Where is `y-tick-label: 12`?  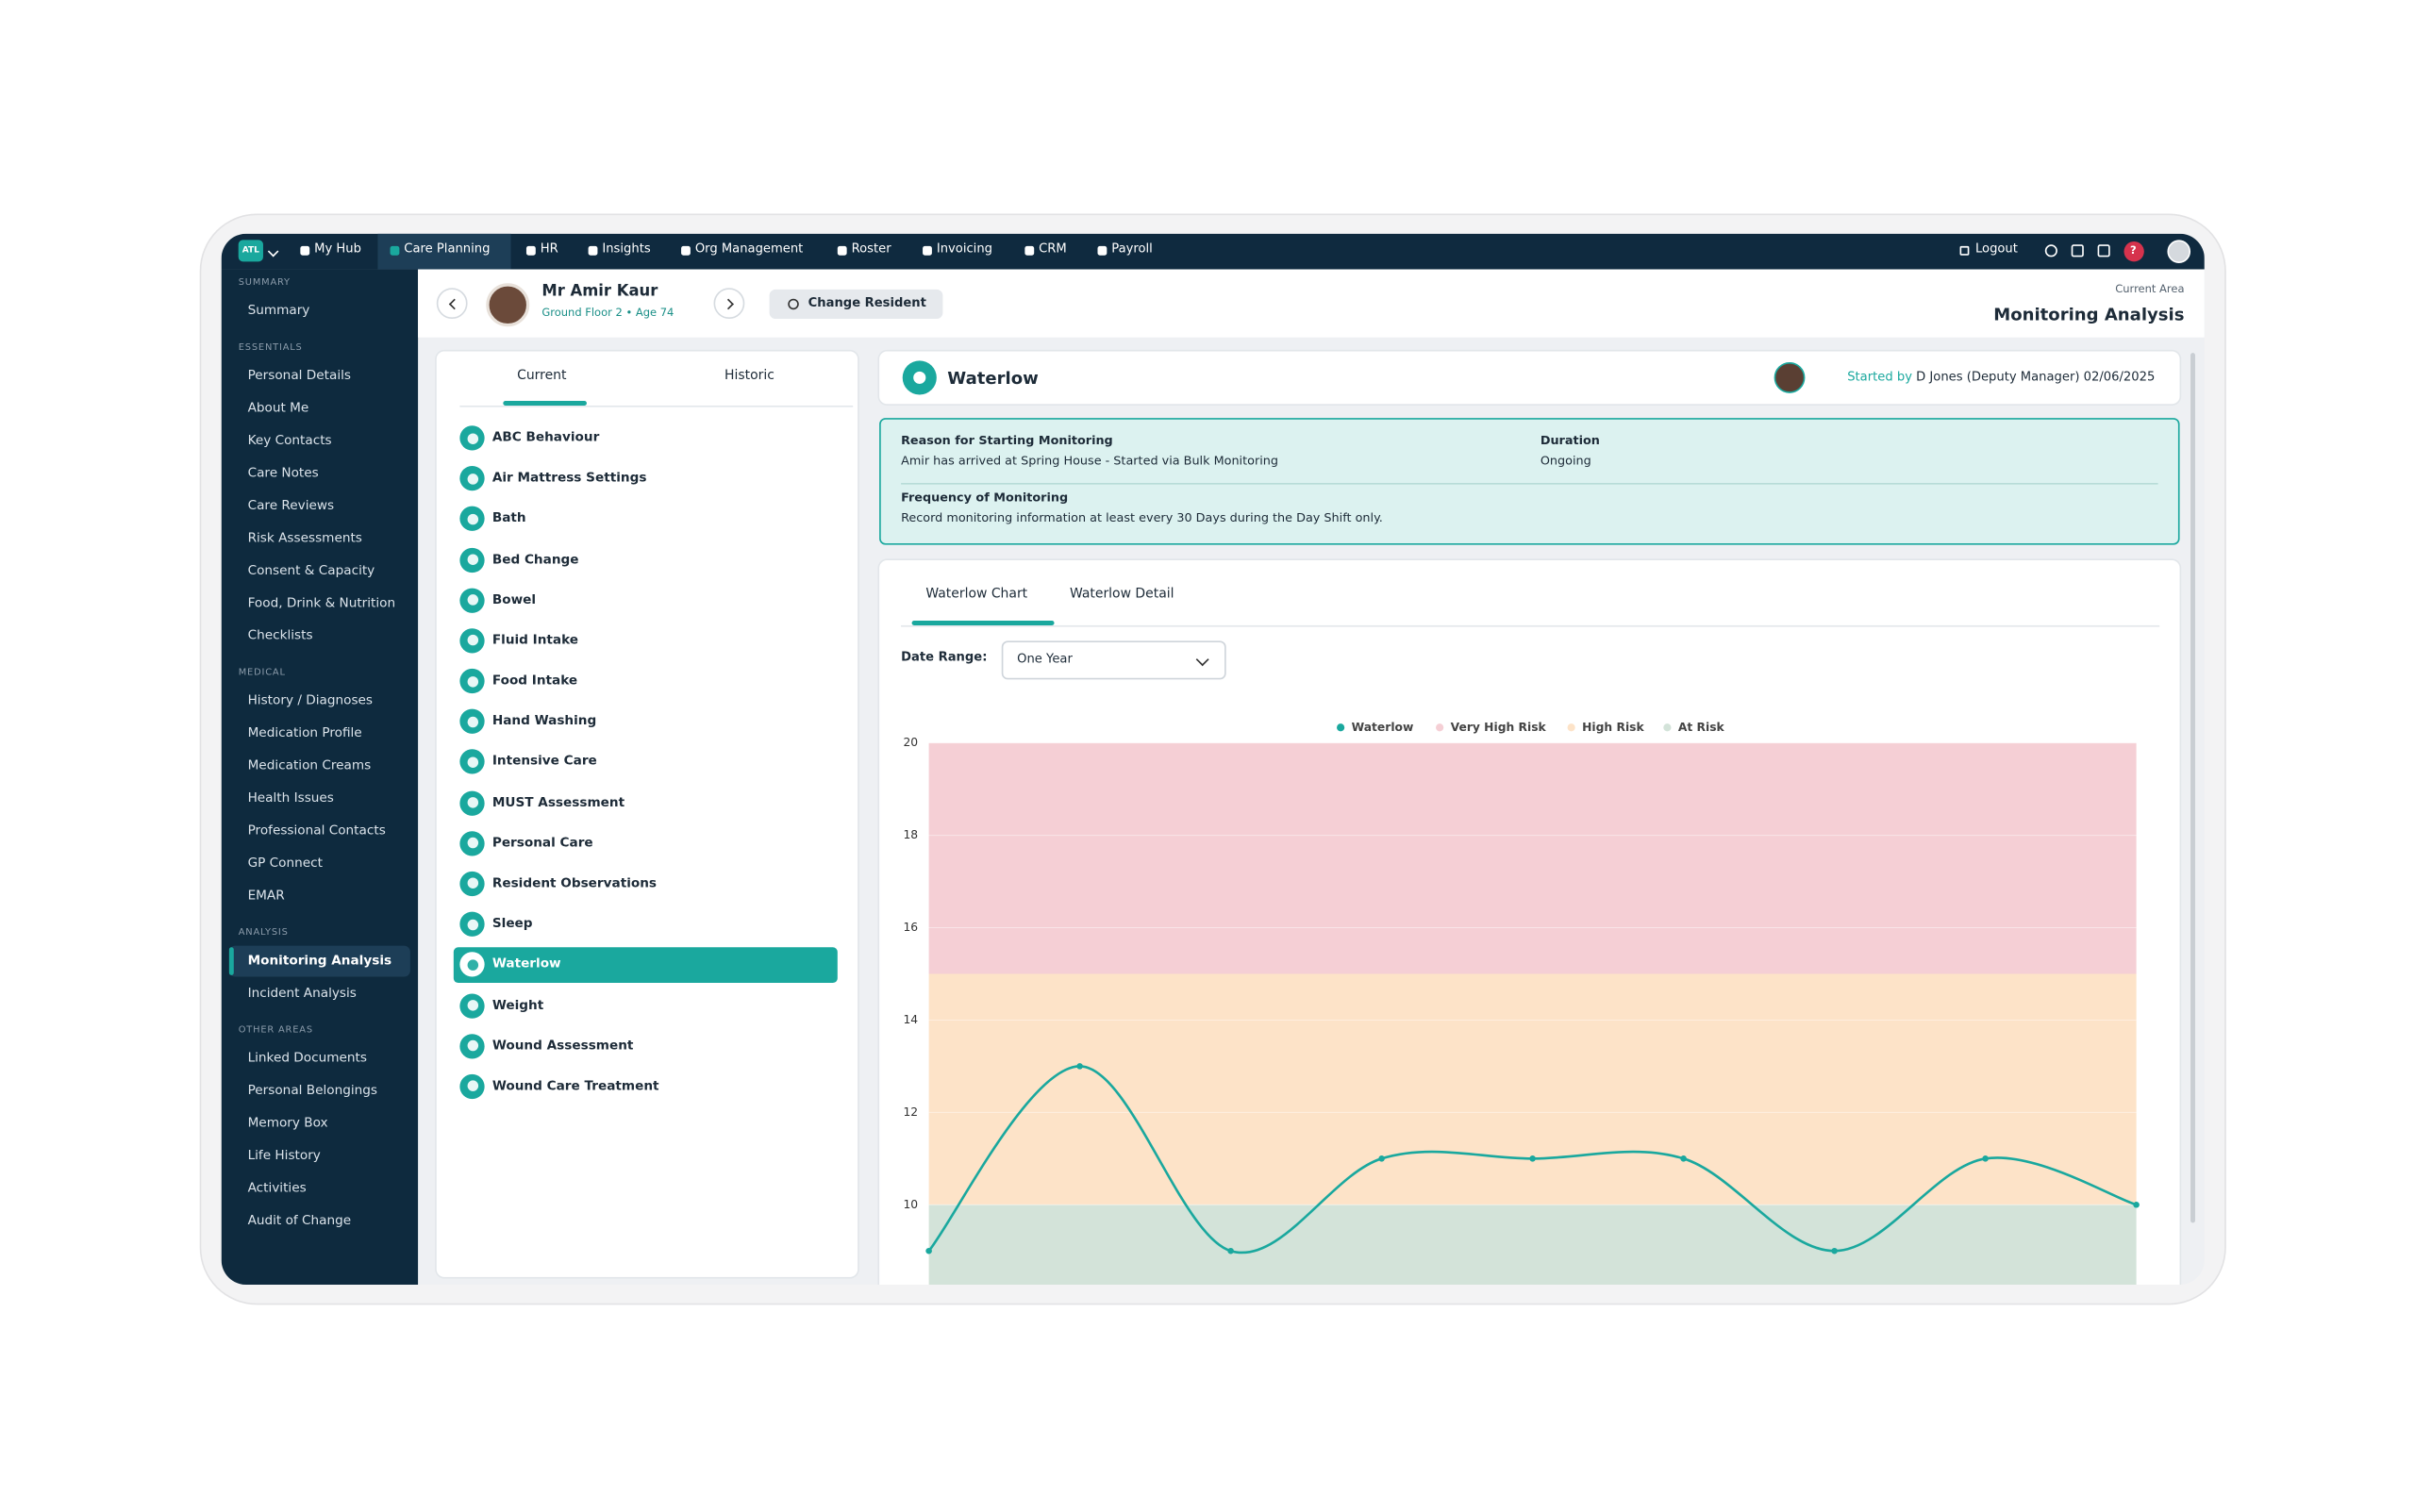
y-tick-label: 12 is located at coordinates (910, 1112).